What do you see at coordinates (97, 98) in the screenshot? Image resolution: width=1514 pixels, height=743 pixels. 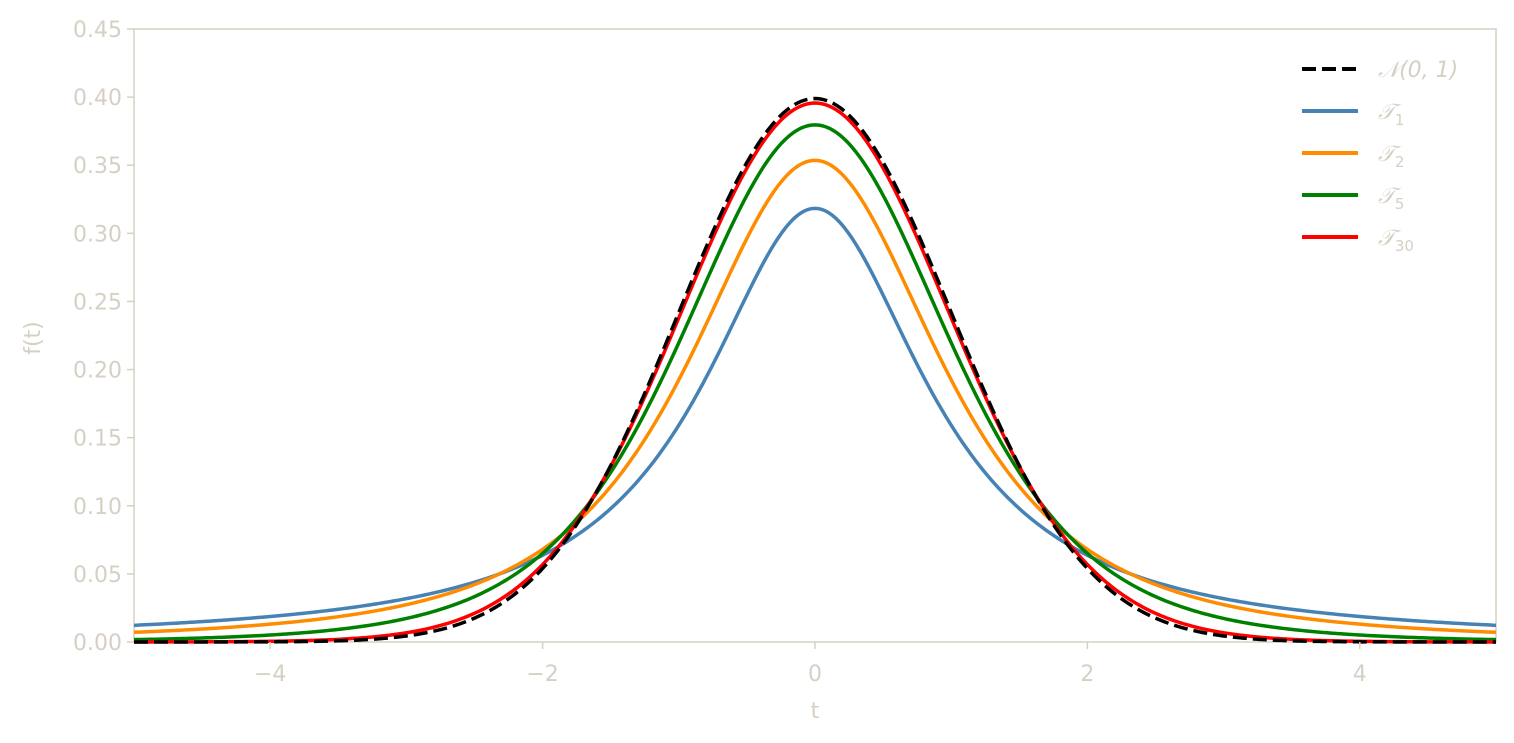 I see `y-tick-label: 0.40` at bounding box center [97, 98].